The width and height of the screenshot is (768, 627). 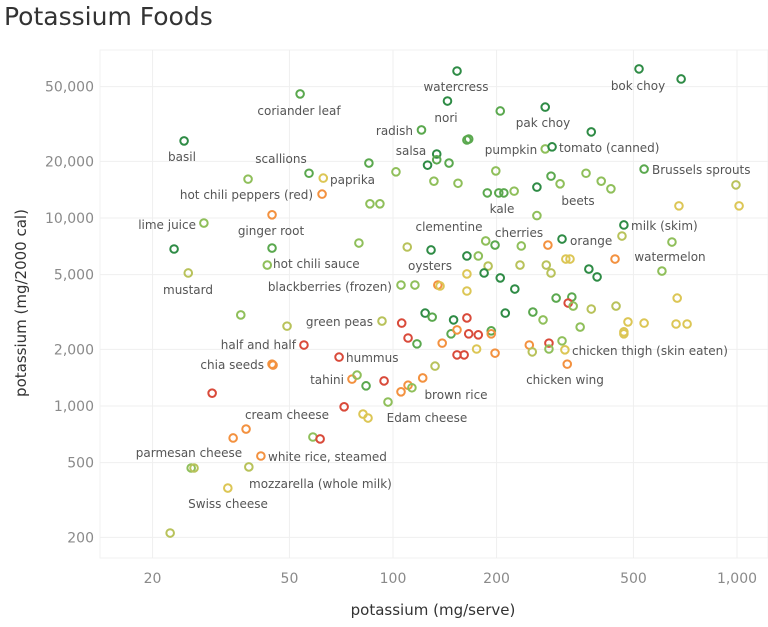 I want to click on x-tick-label: 200, so click(x=496, y=579).